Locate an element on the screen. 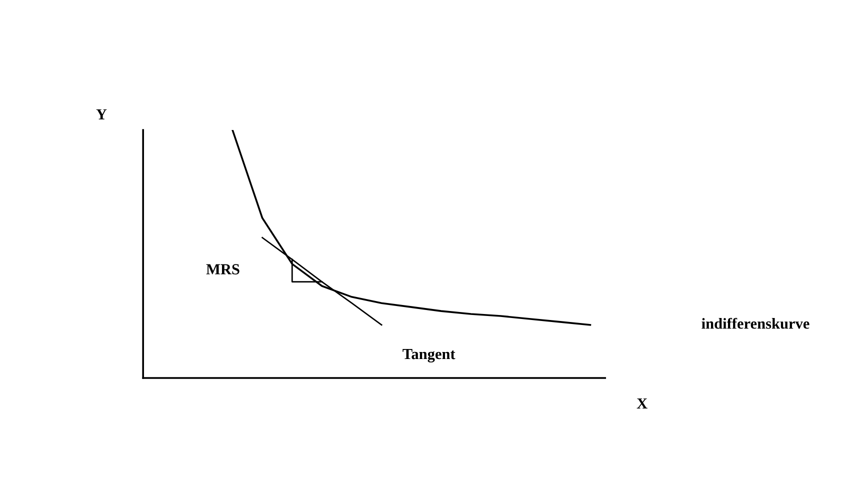  y-axis-title: Y is located at coordinates (101, 114).